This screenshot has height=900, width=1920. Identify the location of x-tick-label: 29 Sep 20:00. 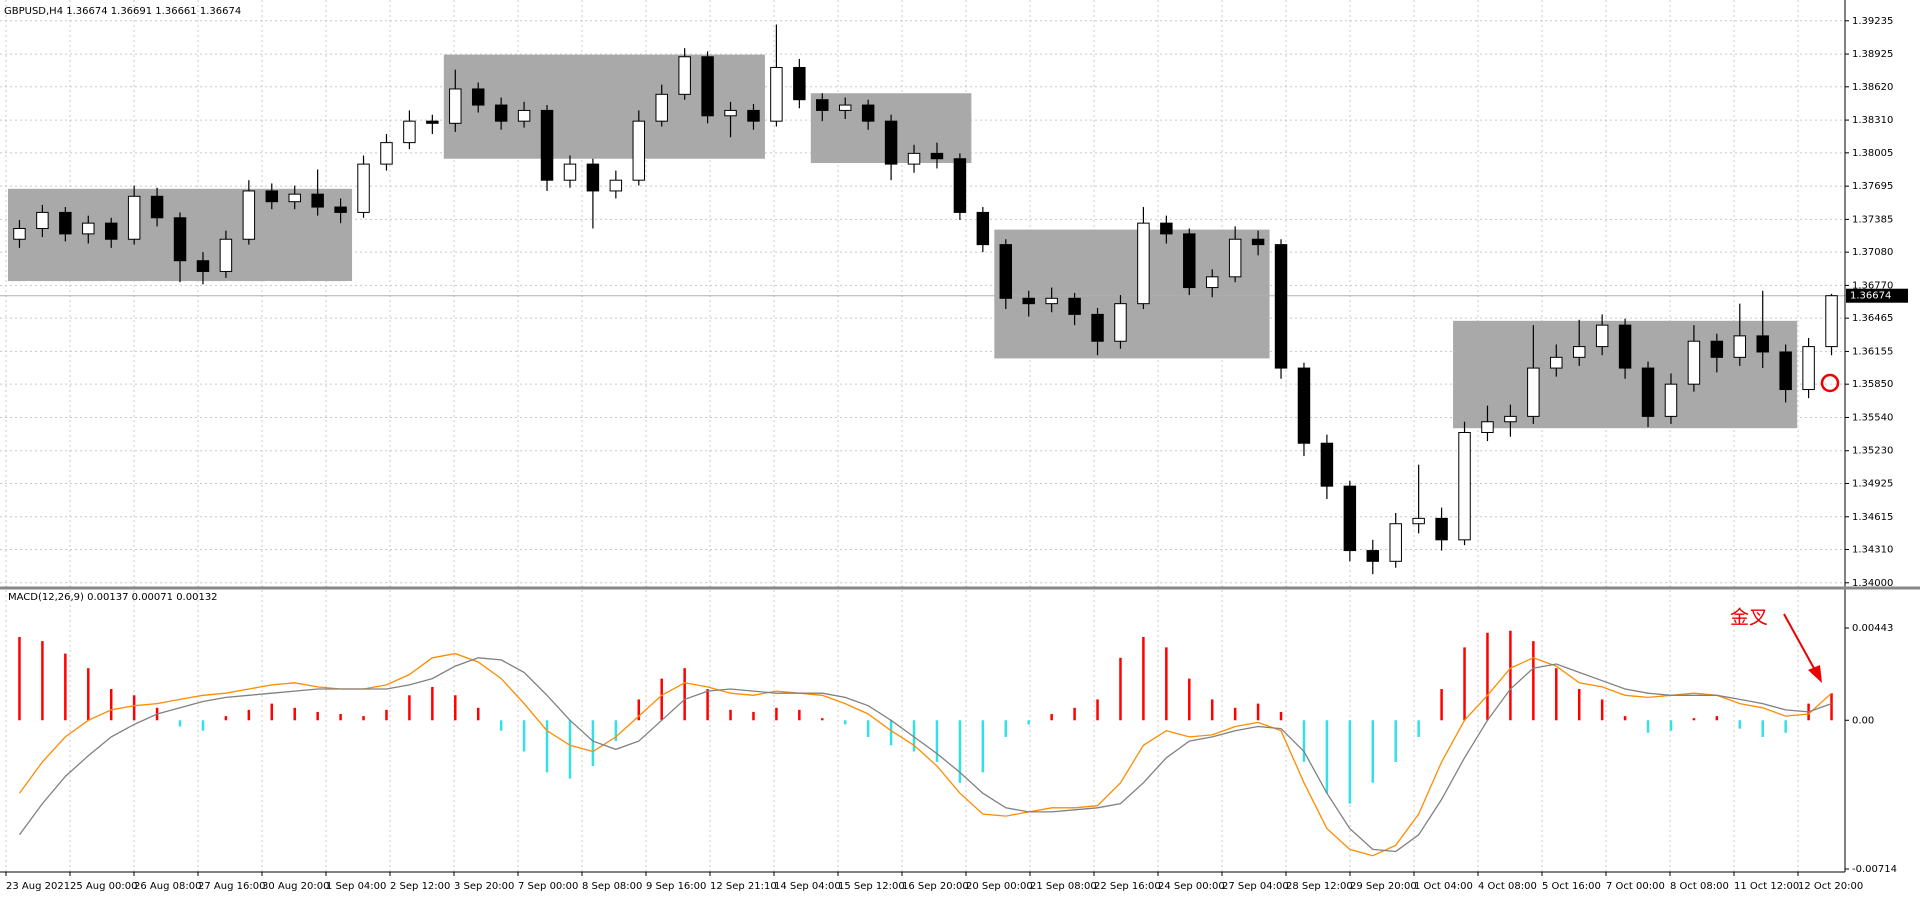
(1383, 886).